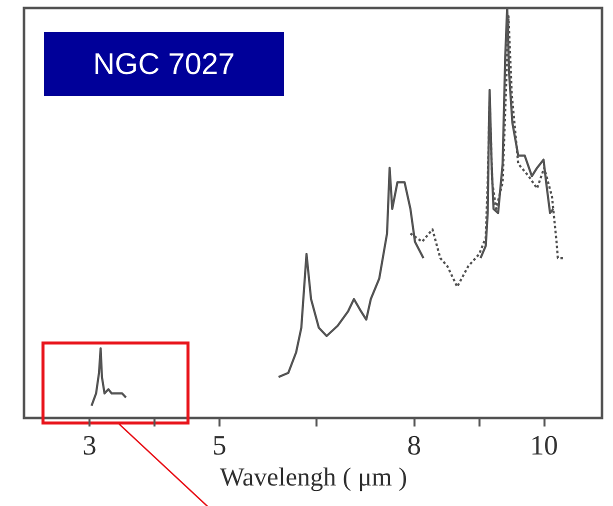 This screenshot has width=613, height=506. What do you see at coordinates (544, 446) in the screenshot?
I see `x-tick-label: 10` at bounding box center [544, 446].